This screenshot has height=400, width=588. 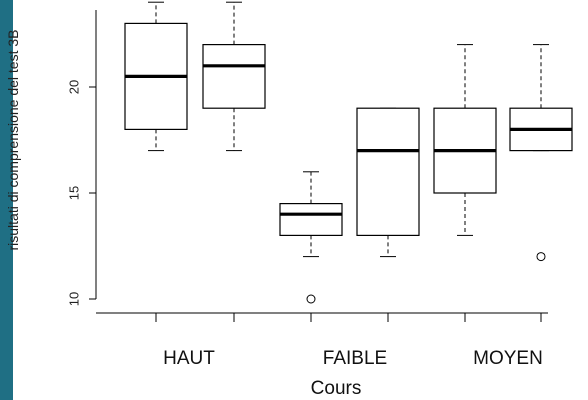 I want to click on side-accent-bar, so click(x=6, y=200).